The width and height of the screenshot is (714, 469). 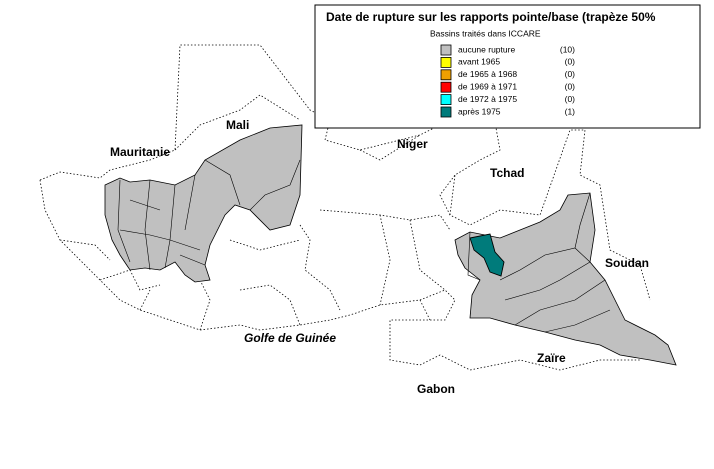 What do you see at coordinates (479, 111) in the screenshot?
I see `legend-label: après 1975` at bounding box center [479, 111].